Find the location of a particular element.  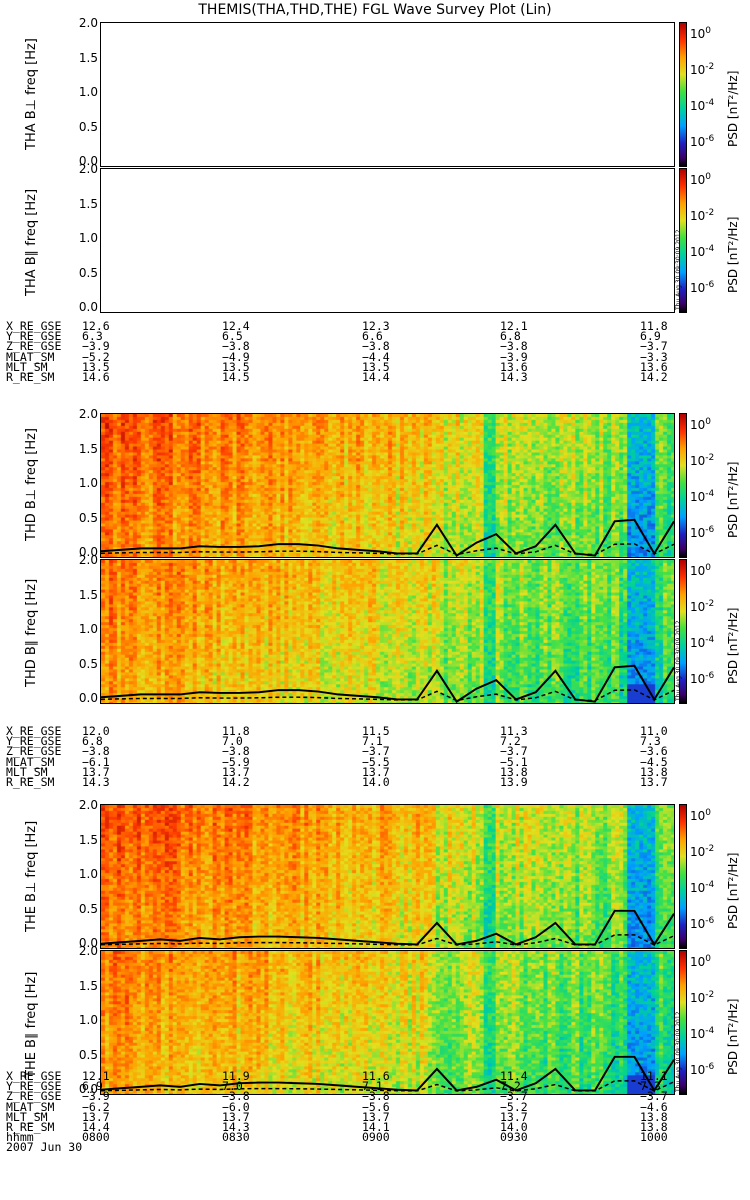

y-tick-label: 1.5 is located at coordinates (88, 839).